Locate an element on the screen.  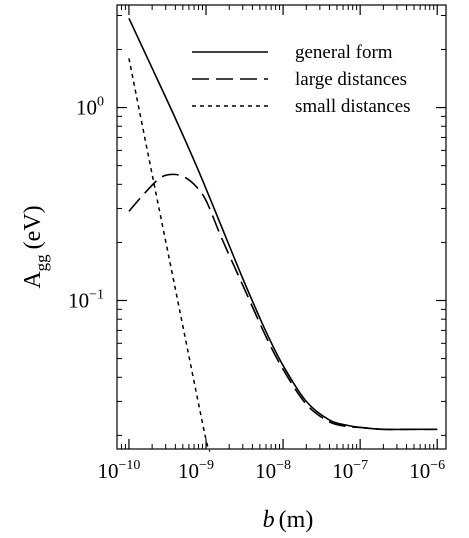
legend-label-1: large distances is located at coordinates (351, 79).